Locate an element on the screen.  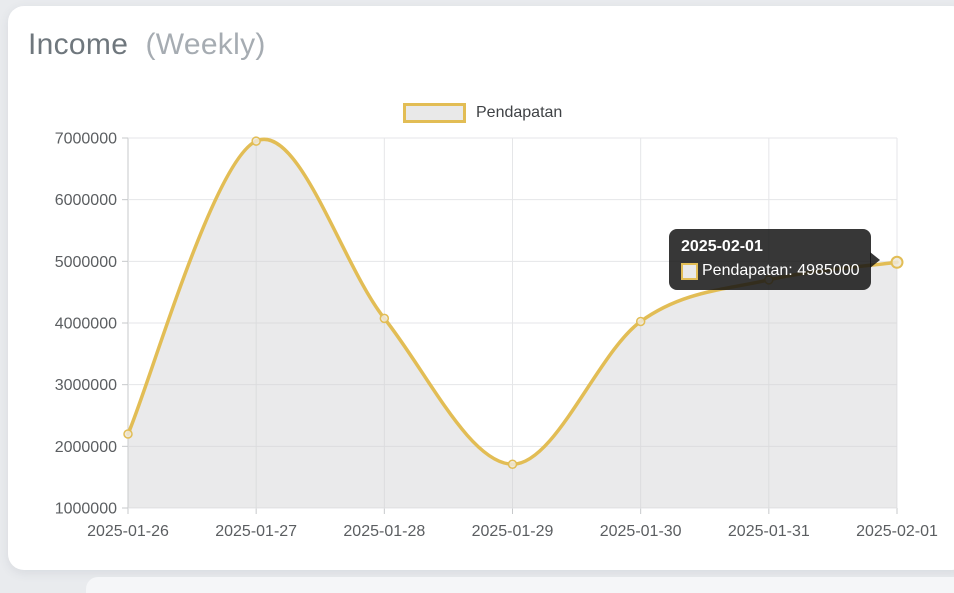
x-axis-label: 2025-01-26 is located at coordinates (128, 531).